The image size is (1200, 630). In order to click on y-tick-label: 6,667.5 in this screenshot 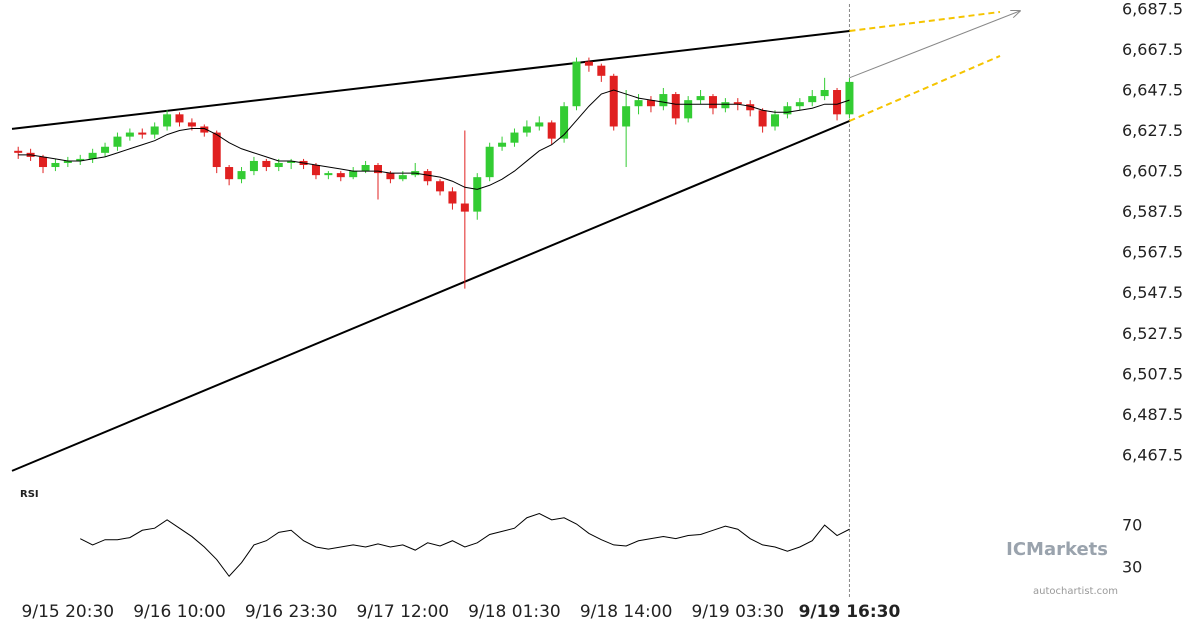, I will do `click(1152, 49)`.